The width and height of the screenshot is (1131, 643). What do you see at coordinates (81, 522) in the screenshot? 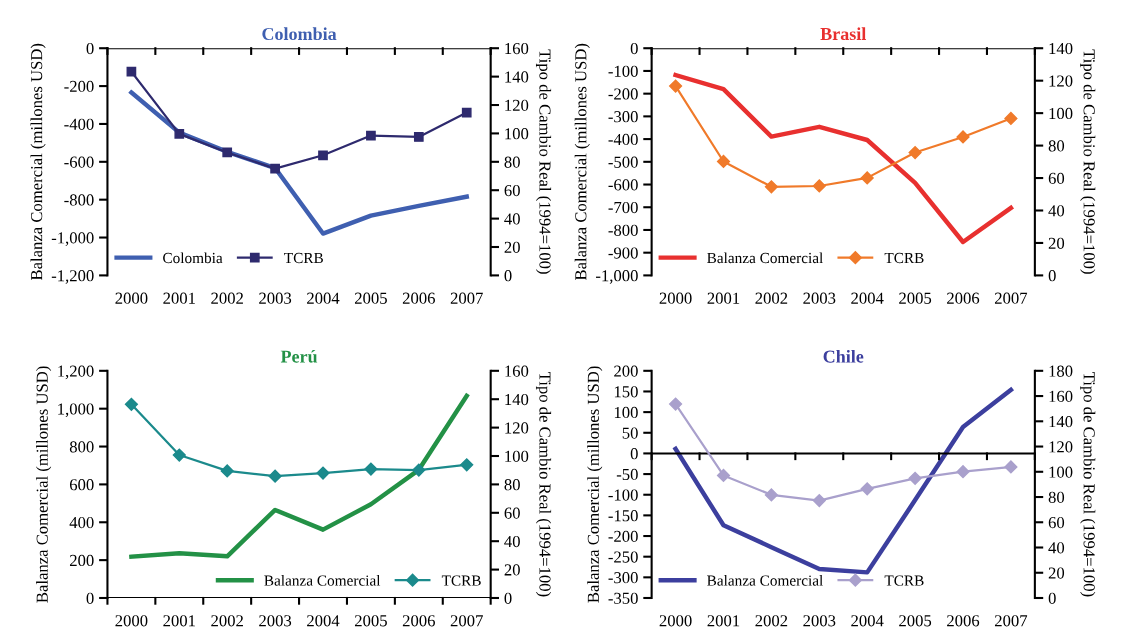
I see `y-tick-label: 400` at bounding box center [81, 522].